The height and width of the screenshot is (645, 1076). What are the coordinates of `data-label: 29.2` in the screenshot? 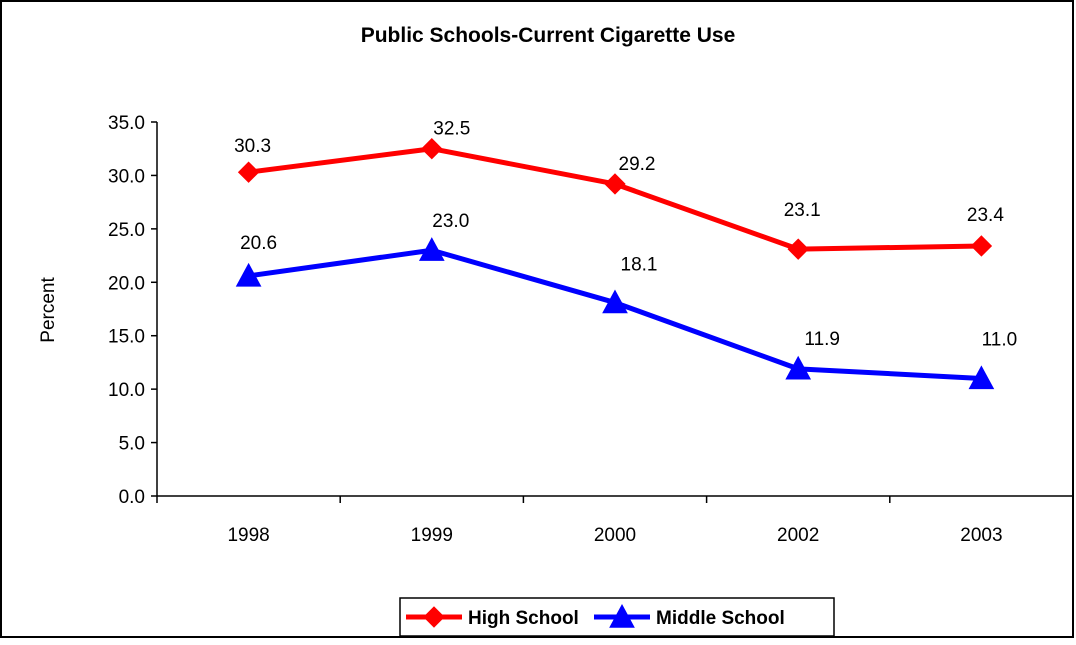 It's located at (637, 164).